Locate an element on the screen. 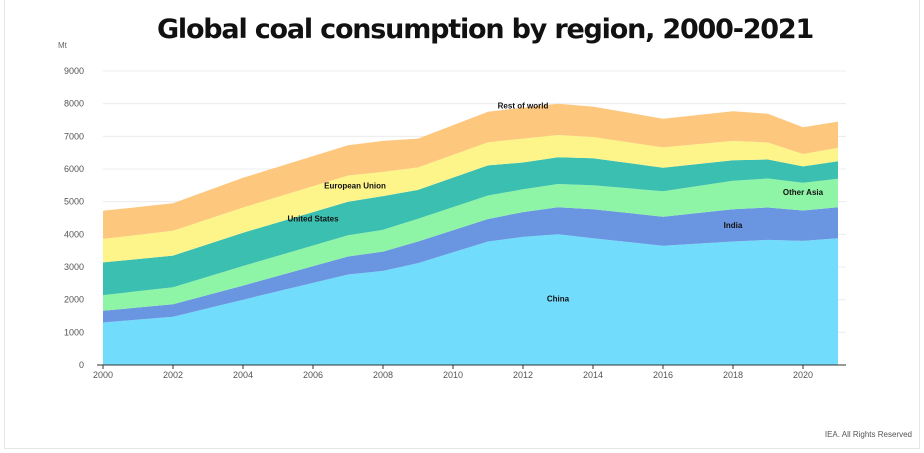 The height and width of the screenshot is (453, 924). x-tick-label-2000: 2000 is located at coordinates (103, 375).